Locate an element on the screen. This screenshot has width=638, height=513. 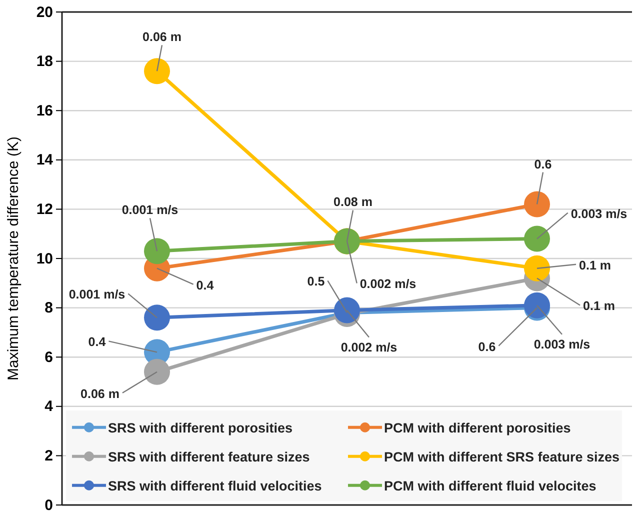
y-tick-label: 6 is located at coordinates (48, 357).